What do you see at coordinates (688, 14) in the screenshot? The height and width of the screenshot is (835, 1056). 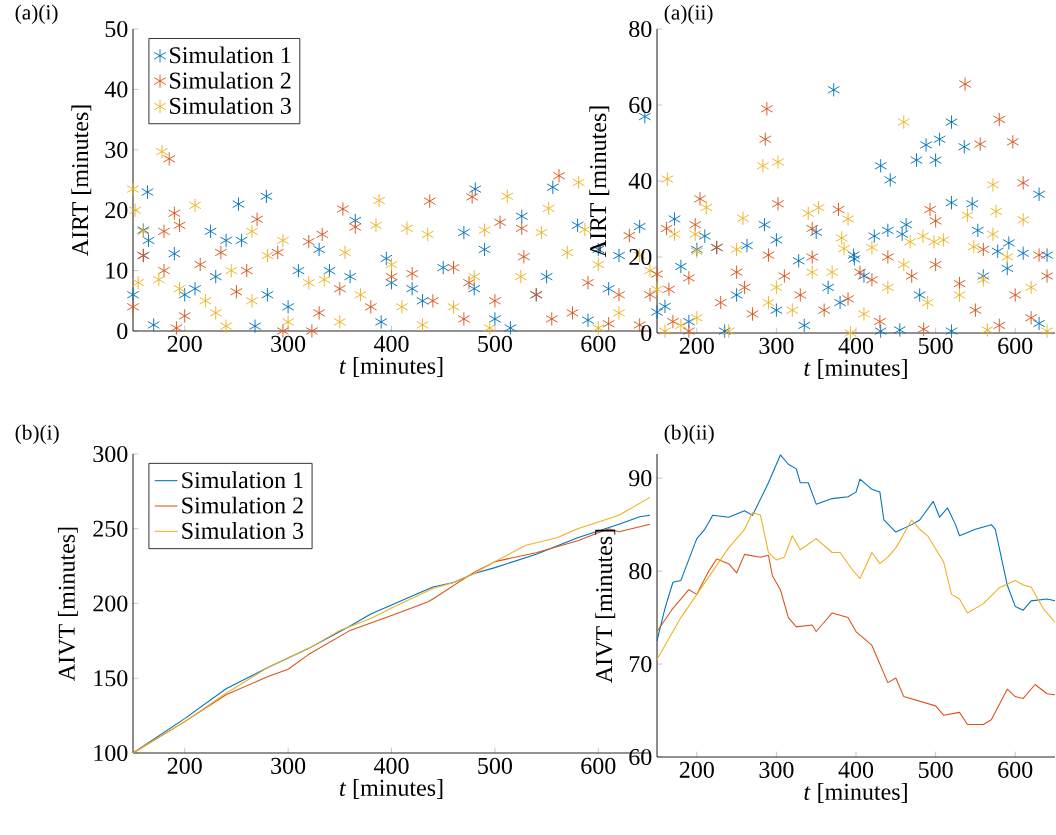 I see `chart-title: (a)(ii)` at bounding box center [688, 14].